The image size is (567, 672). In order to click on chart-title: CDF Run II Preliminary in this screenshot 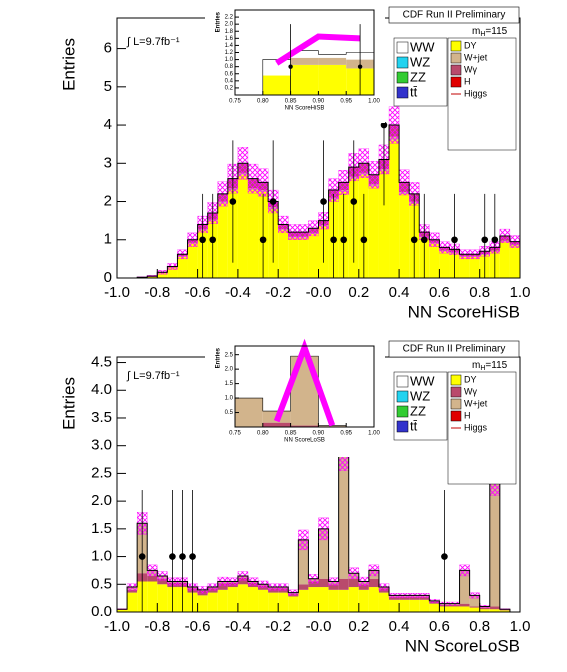, I will do `click(454, 15)`.